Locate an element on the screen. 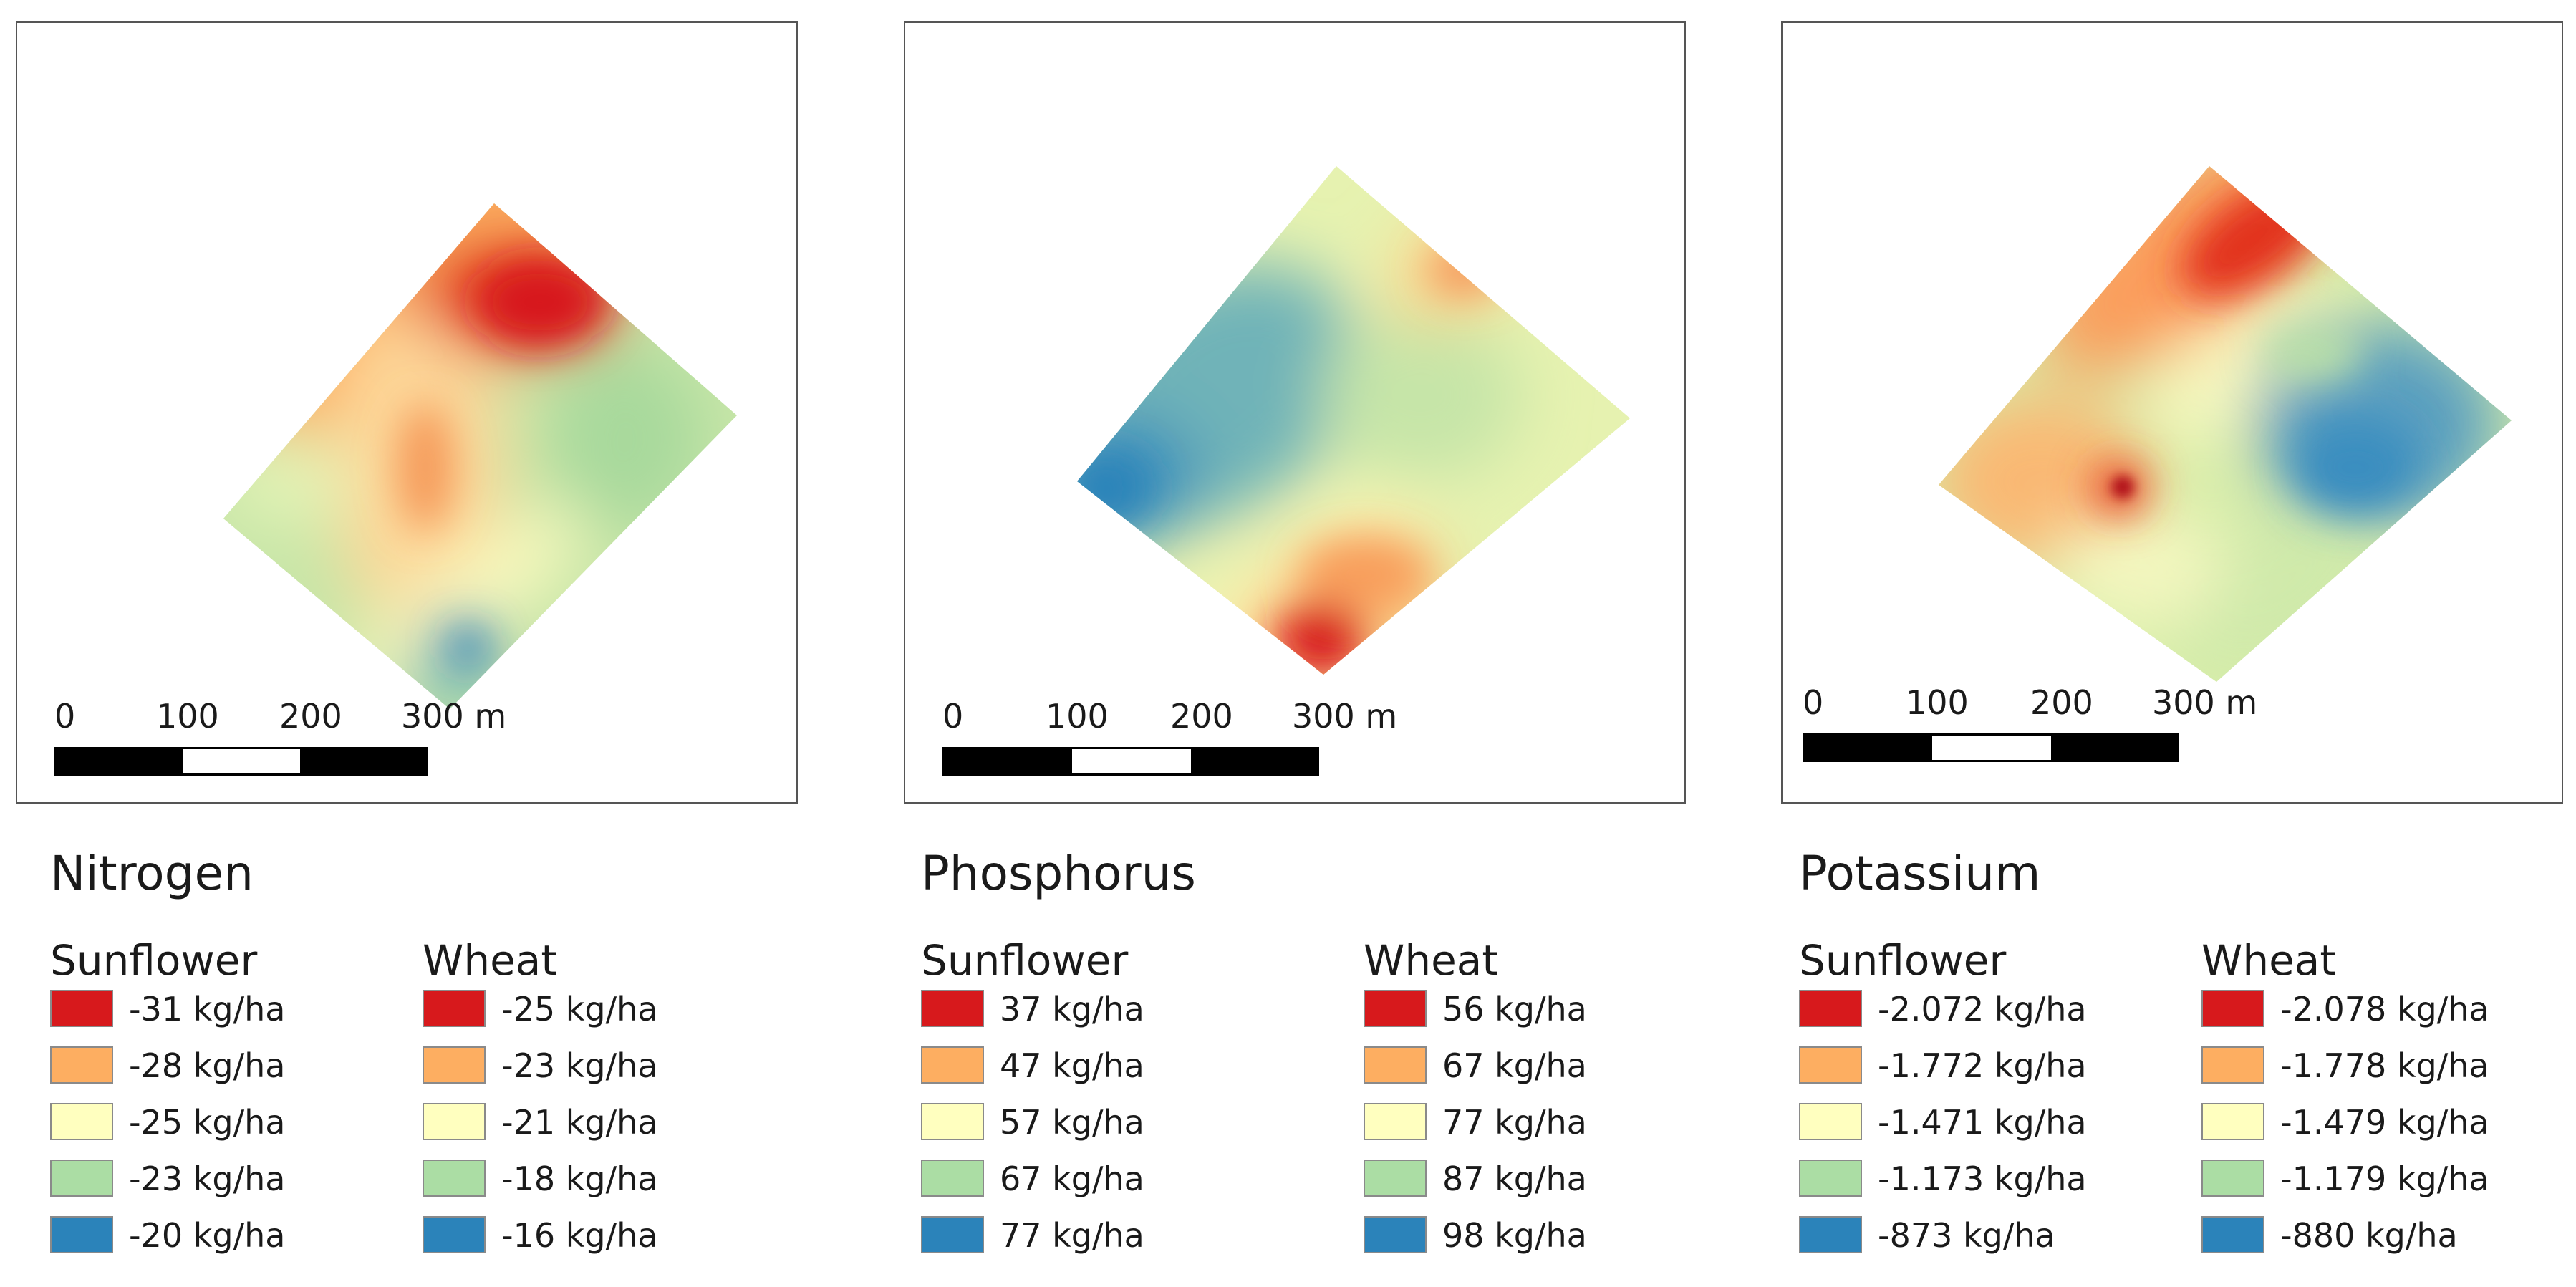 The image size is (2576, 1287). legend-value: 47 kg/ha is located at coordinates (1072, 1065).